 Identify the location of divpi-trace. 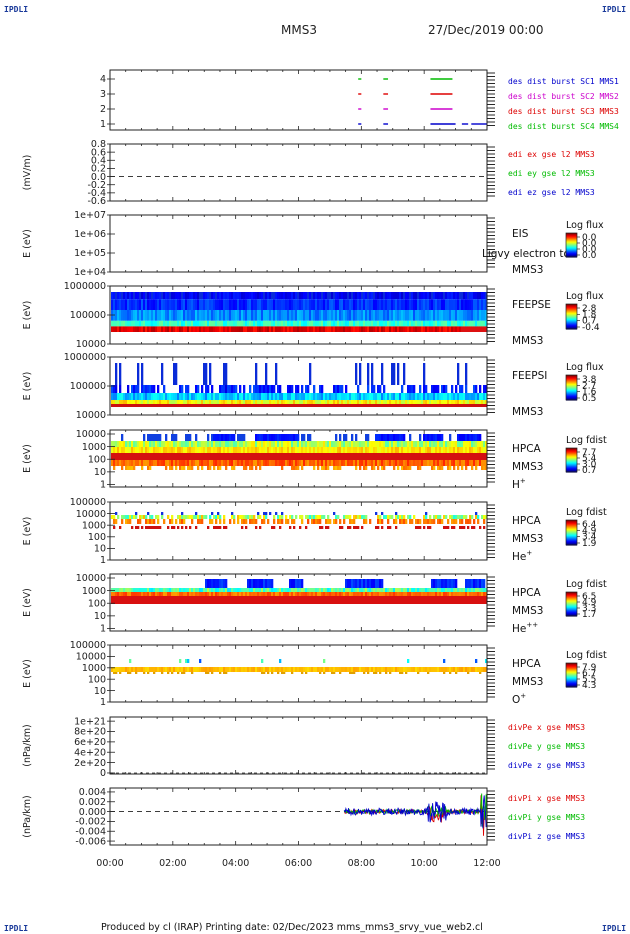
(415, 812).